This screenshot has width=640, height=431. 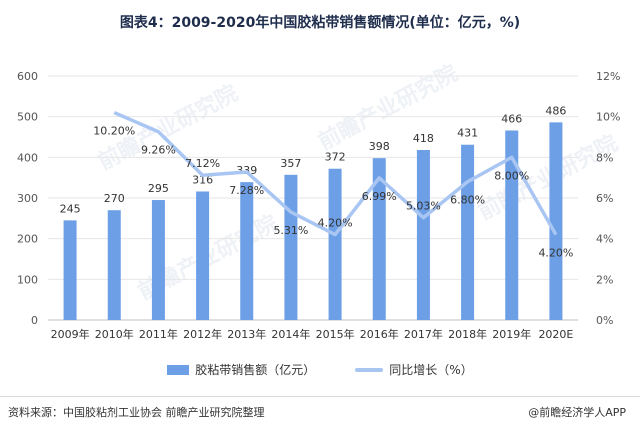 I want to click on bar-value-label: 398, so click(x=379, y=146).